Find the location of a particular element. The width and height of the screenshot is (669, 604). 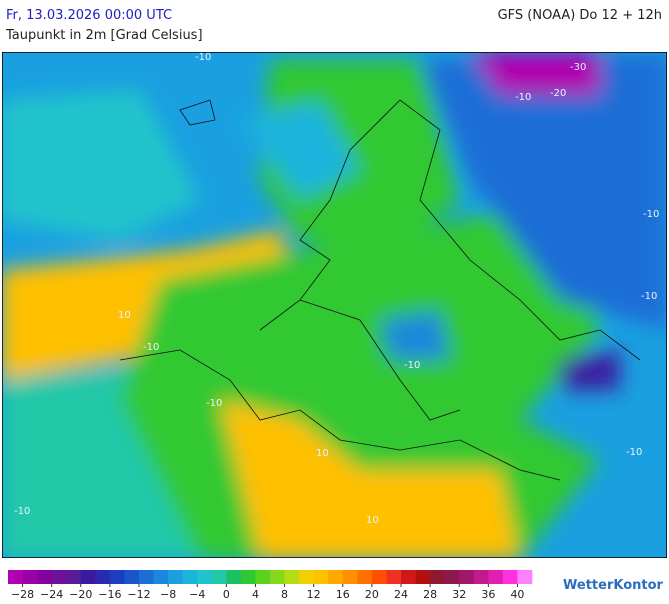

tick-label: −20 is located at coordinates (80, 594).